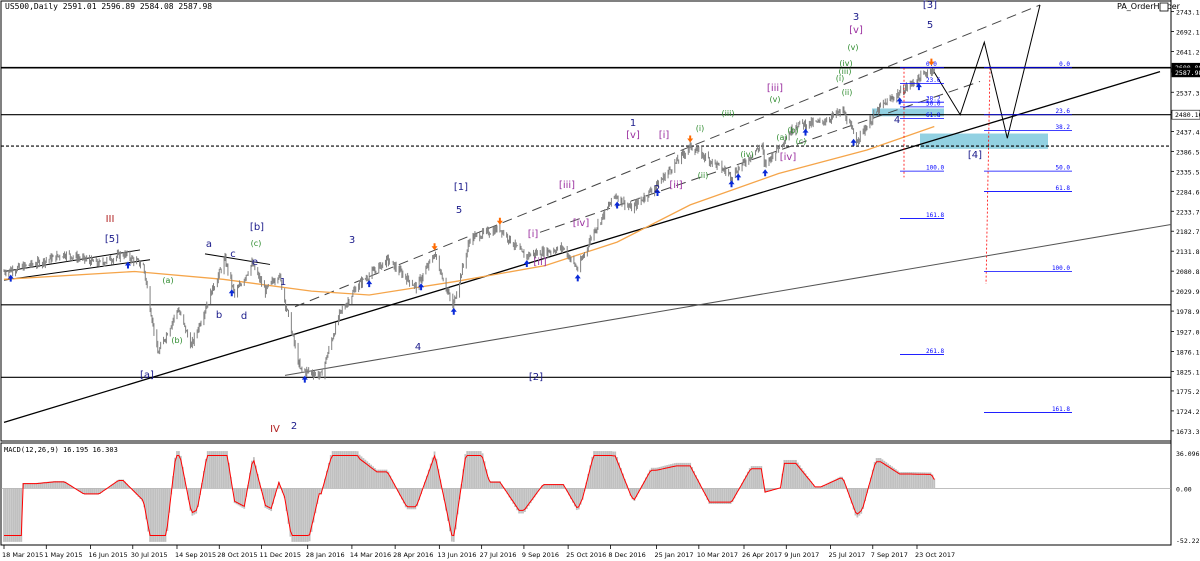  Describe the element at coordinates (1188, 192) in the screenshot. I see `price-tick-label: 2284.60` at that location.